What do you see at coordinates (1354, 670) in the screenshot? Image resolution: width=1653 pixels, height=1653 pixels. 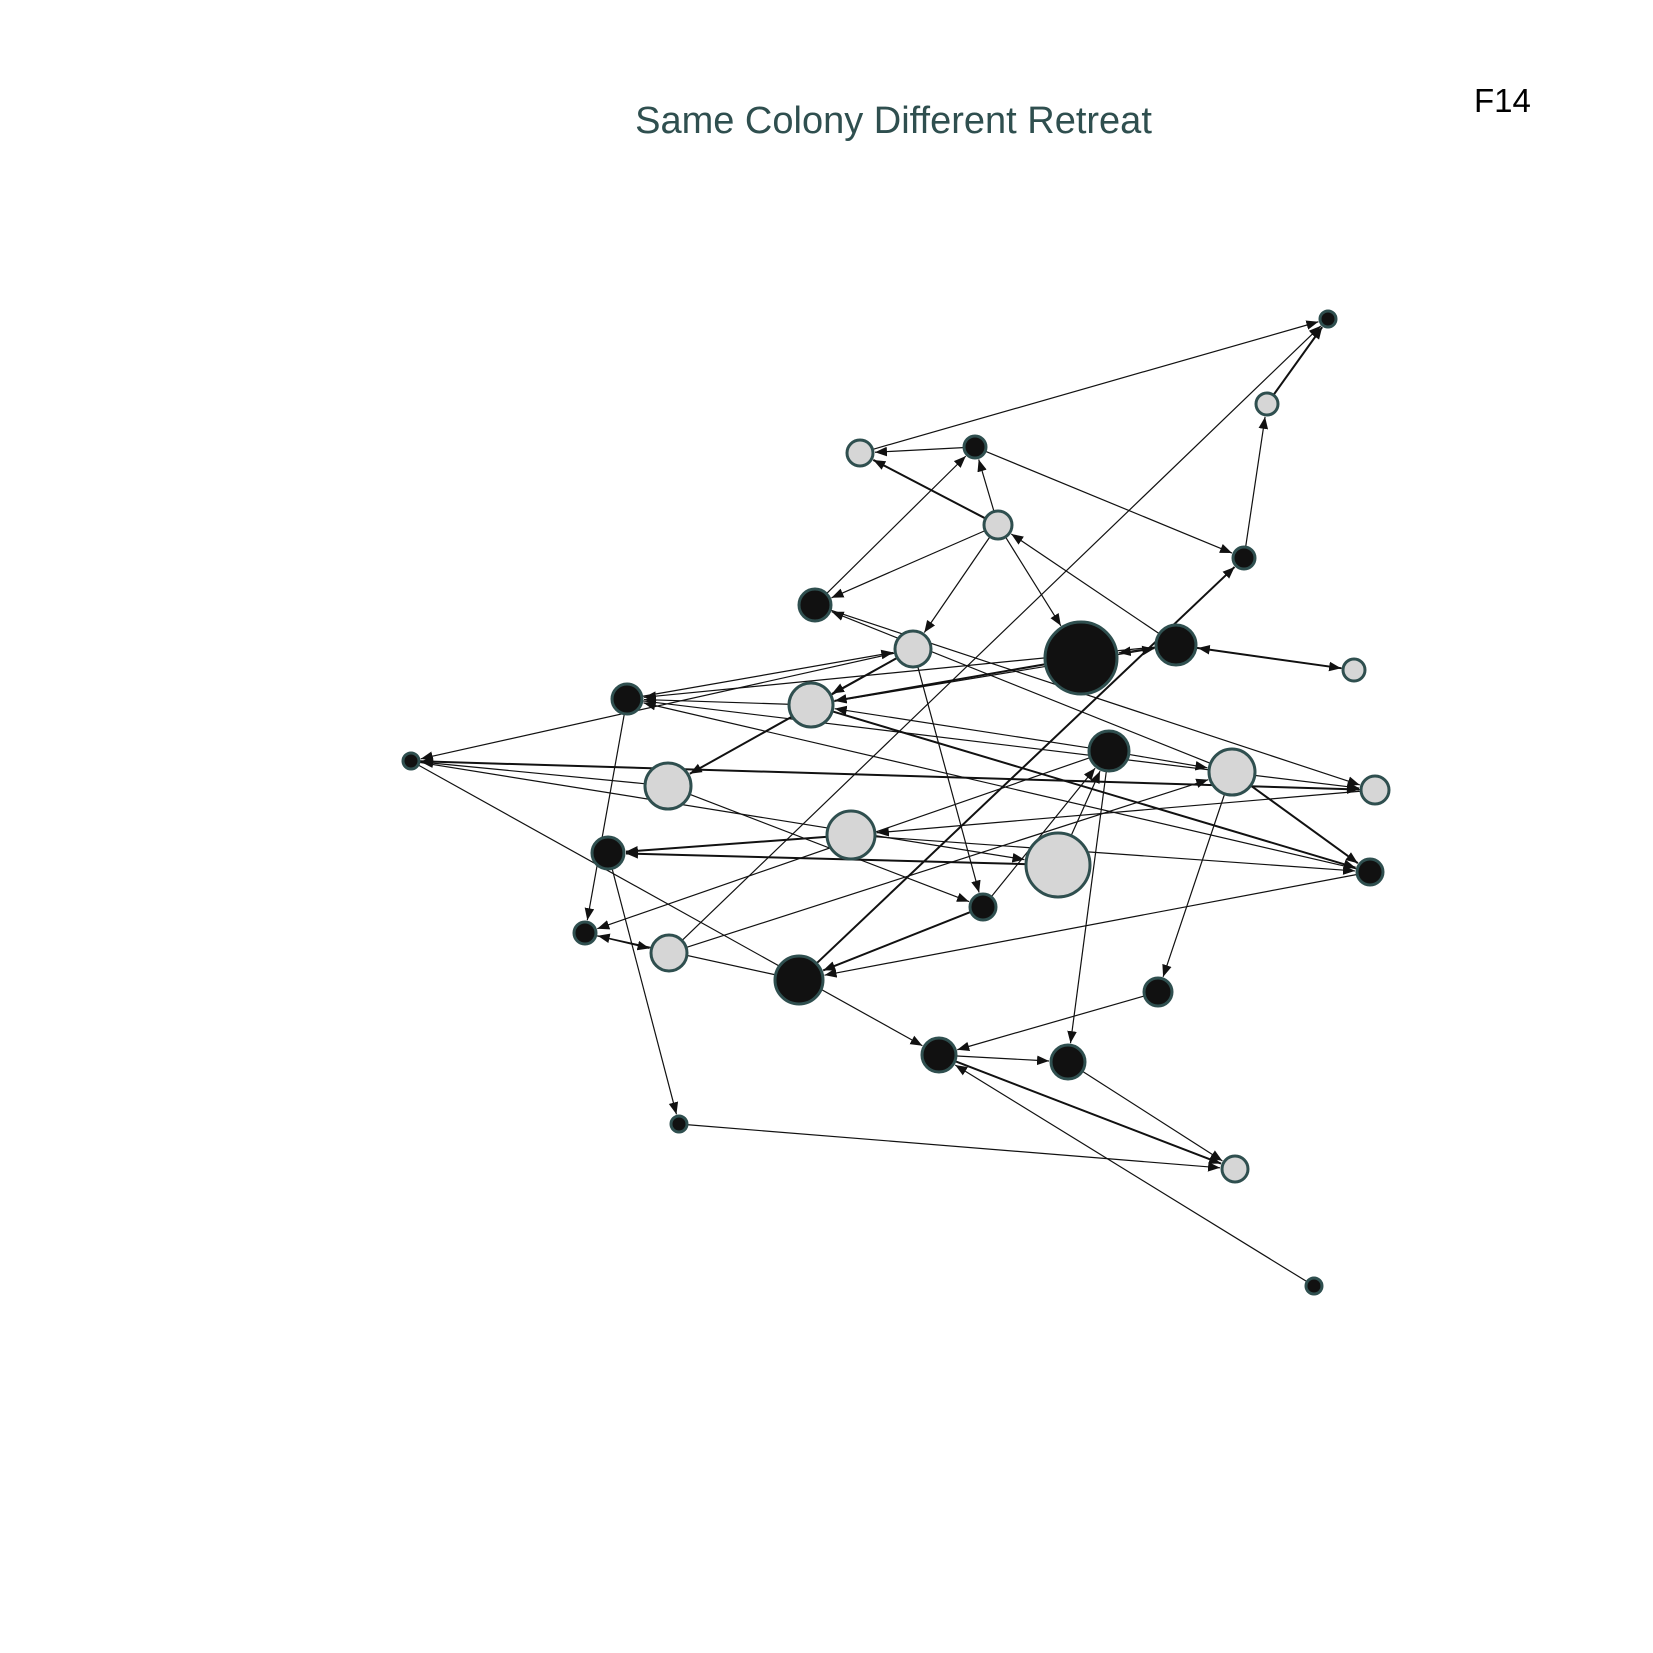 I see `node-n8` at bounding box center [1354, 670].